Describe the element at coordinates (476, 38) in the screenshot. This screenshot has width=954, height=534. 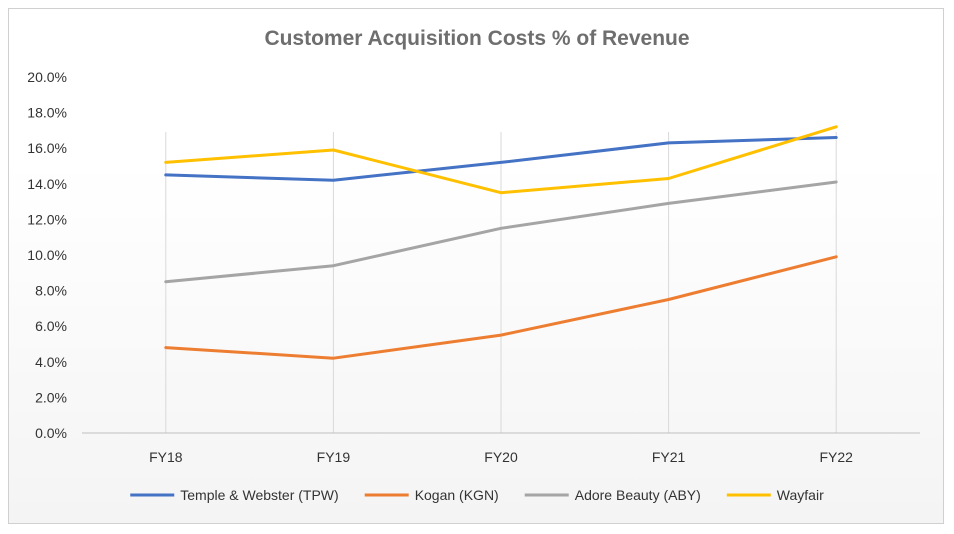
I see `chart-title: Customer Acquisition Costs % of Revenue` at that location.